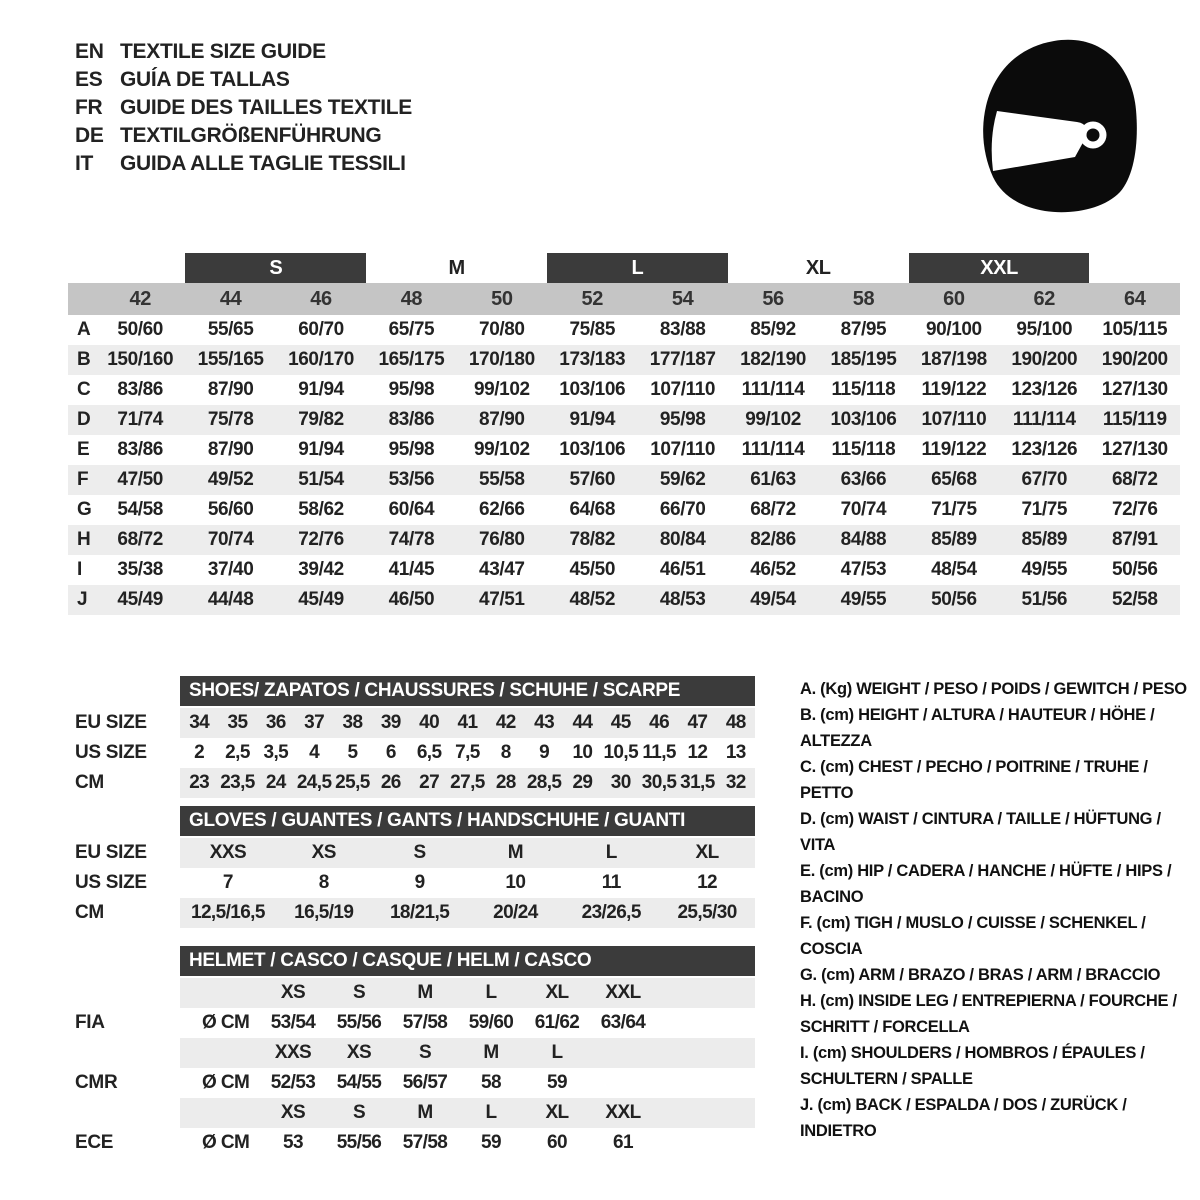 The width and height of the screenshot is (1200, 1200). Describe the element at coordinates (226, 1022) in the screenshot. I see `diameter-cm-label: Ø CM` at that location.